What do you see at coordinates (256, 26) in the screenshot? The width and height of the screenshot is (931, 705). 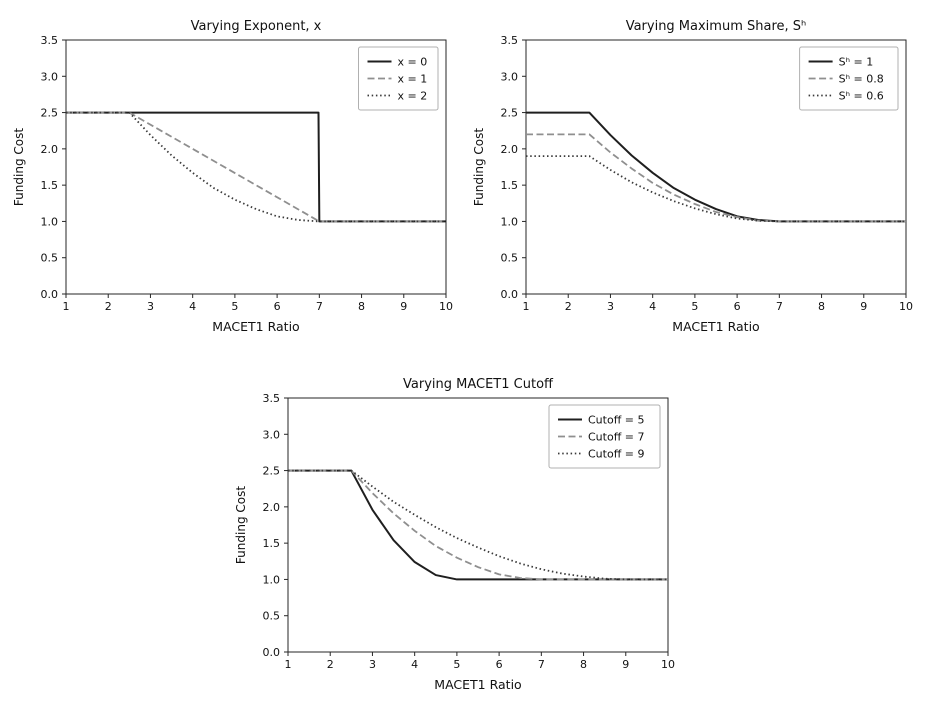 I see `chart-title: Varying Exponent, x` at bounding box center [256, 26].